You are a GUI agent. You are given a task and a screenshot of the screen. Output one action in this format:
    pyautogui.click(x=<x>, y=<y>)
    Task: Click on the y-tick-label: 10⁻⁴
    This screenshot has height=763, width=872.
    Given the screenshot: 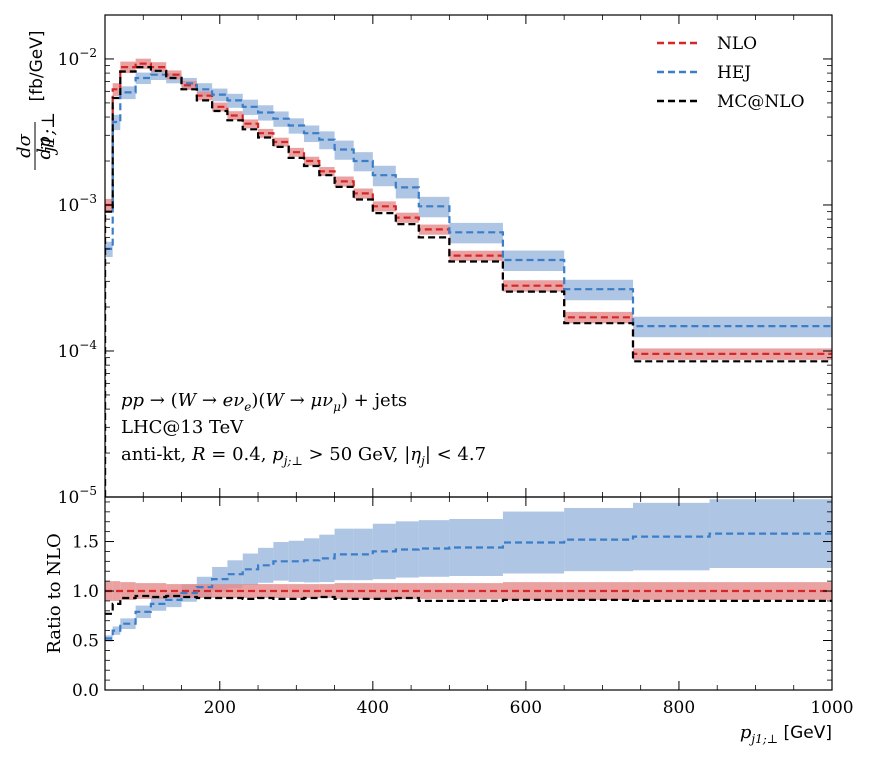 What is the action you would take?
    pyautogui.click(x=78, y=350)
    